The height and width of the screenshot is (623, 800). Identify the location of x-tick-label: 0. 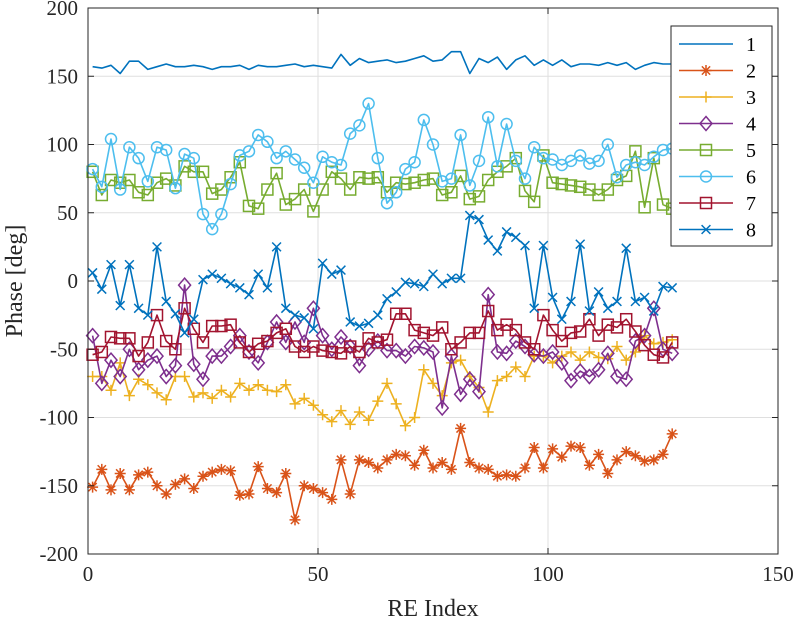
(88, 574).